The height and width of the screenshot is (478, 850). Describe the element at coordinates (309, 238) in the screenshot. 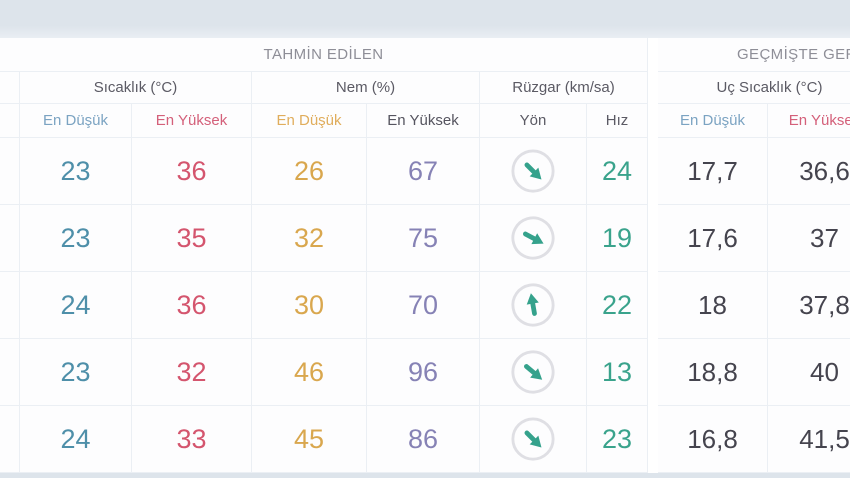

I see `humidity-low-value: 32` at that location.